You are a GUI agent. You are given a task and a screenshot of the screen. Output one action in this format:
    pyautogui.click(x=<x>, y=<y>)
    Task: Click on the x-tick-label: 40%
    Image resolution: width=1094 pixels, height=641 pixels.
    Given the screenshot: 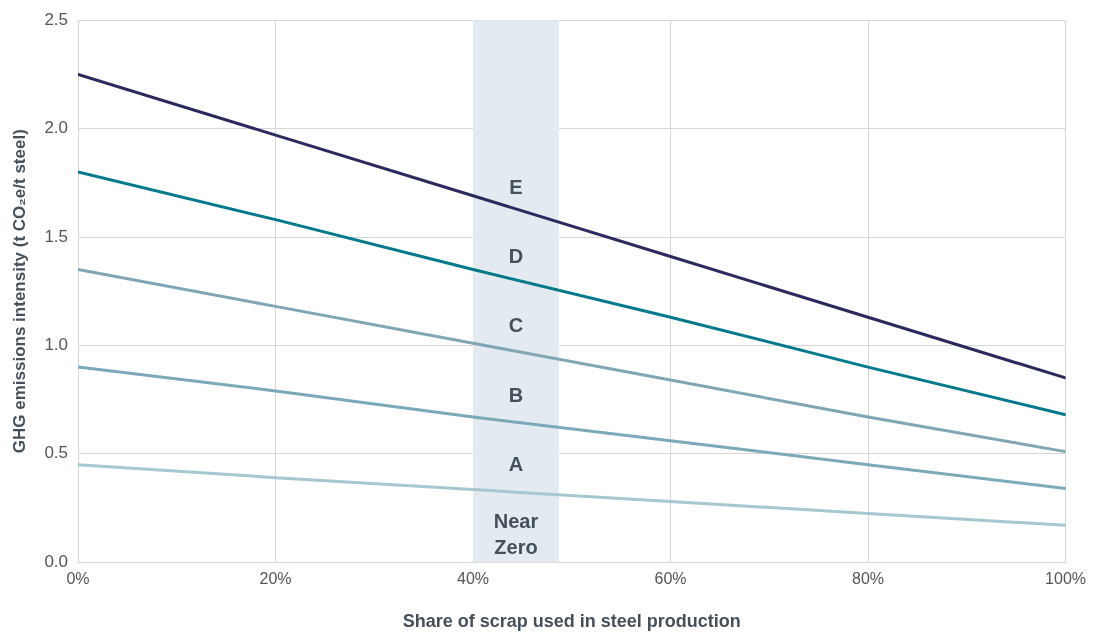 What is the action you would take?
    pyautogui.click(x=473, y=579)
    